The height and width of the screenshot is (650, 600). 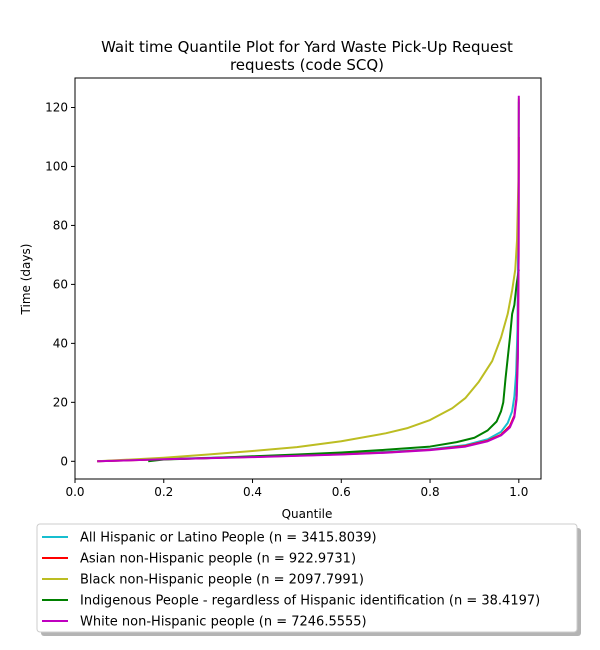 I want to click on y-tick-label: 0, so click(x=64, y=461).